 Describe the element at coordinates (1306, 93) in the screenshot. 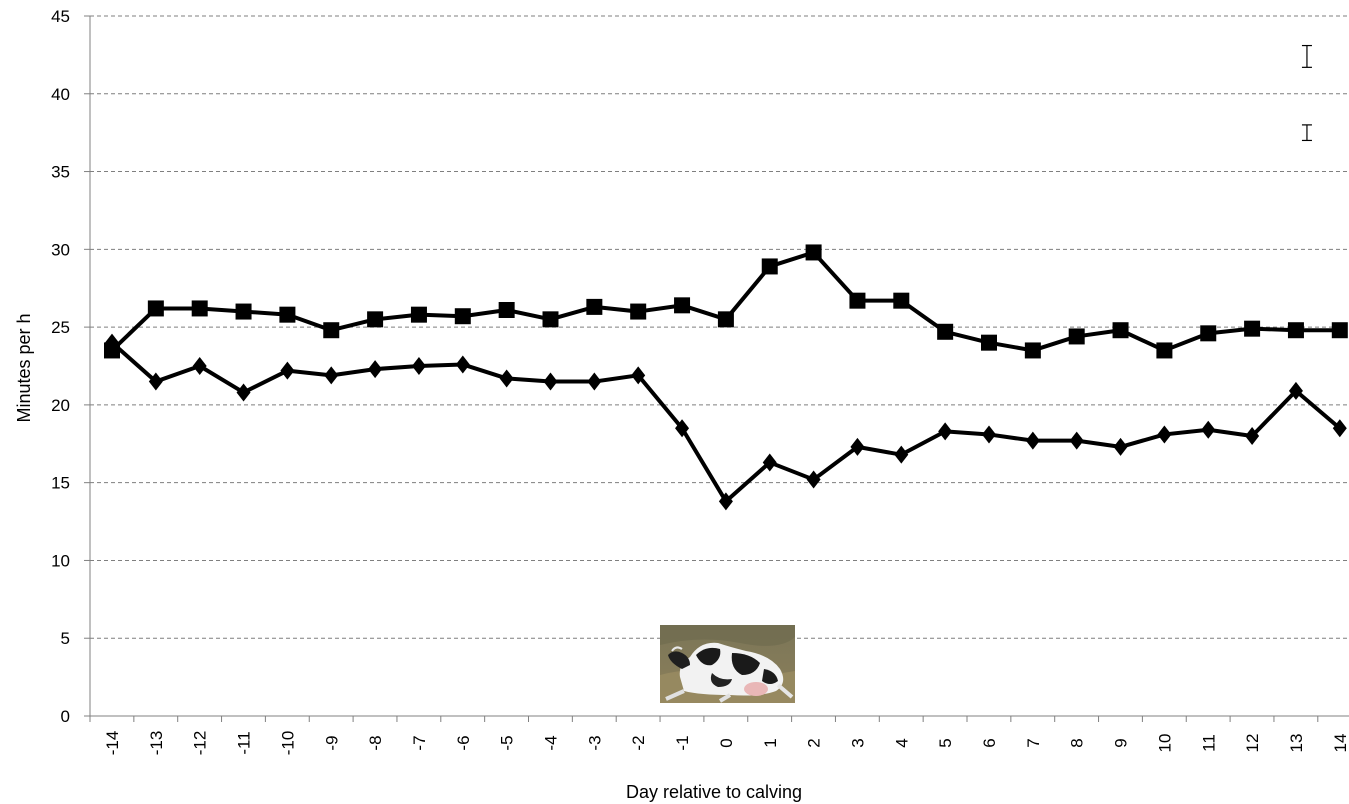

I see `error-bars` at that location.